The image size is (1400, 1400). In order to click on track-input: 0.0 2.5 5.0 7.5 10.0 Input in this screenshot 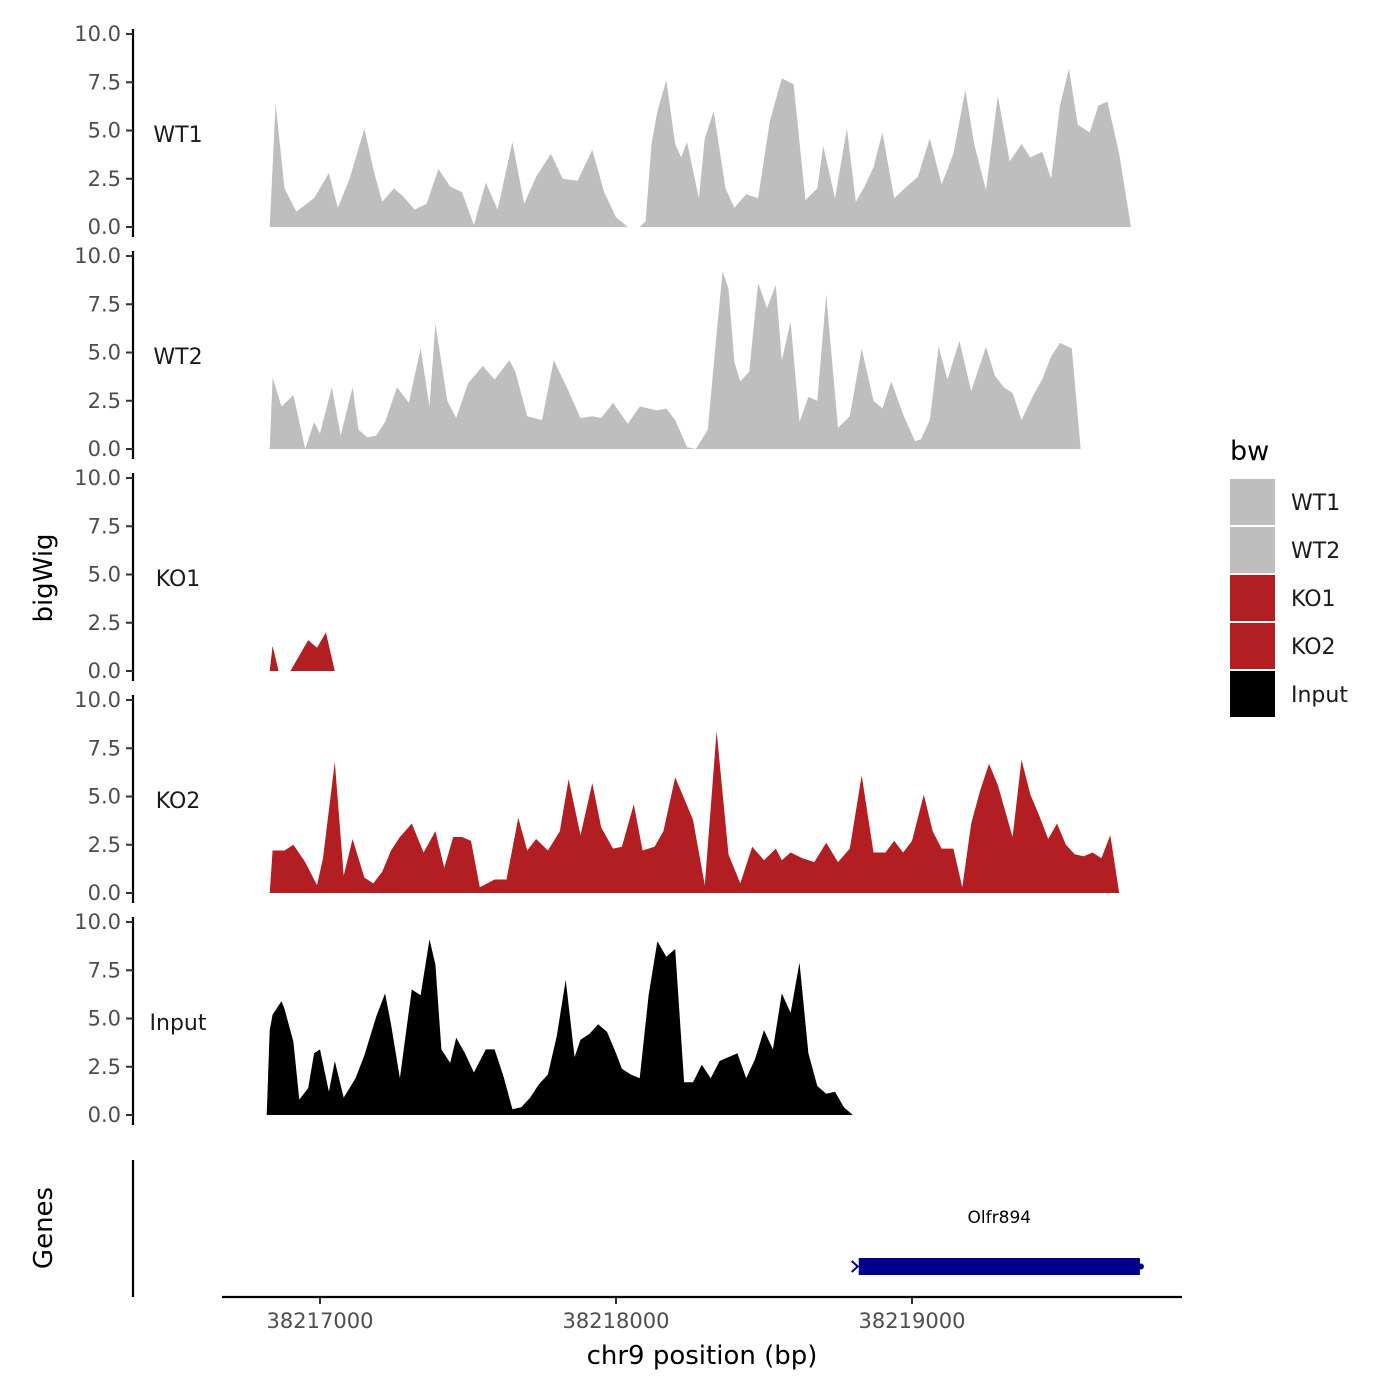, I will do `click(602, 1018)`.